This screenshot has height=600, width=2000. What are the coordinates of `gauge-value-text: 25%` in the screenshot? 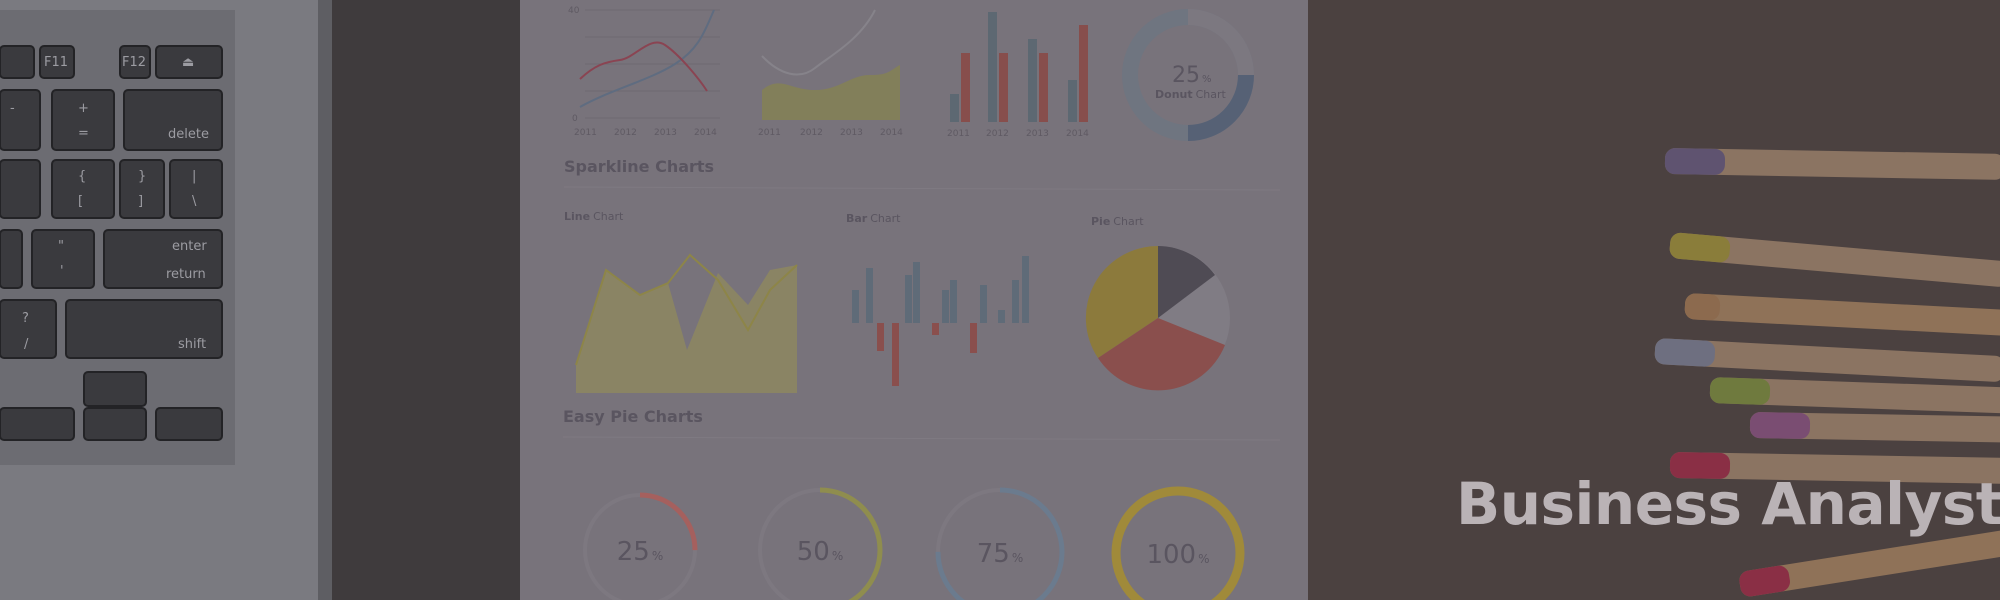 It's located at (640, 552).